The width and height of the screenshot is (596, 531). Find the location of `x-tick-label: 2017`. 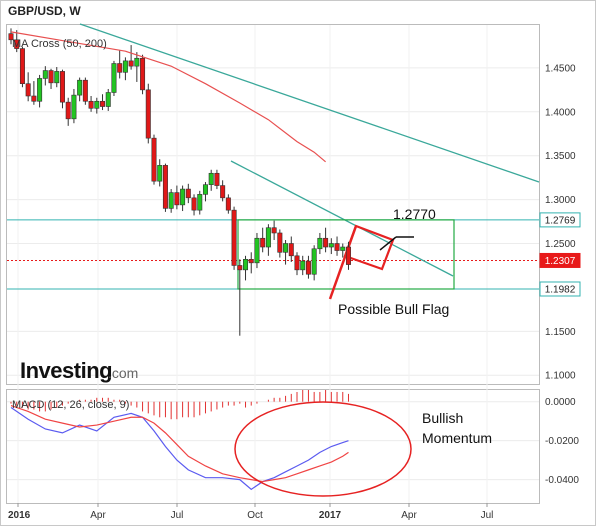

x-tick-label: 2017 is located at coordinates (330, 515).